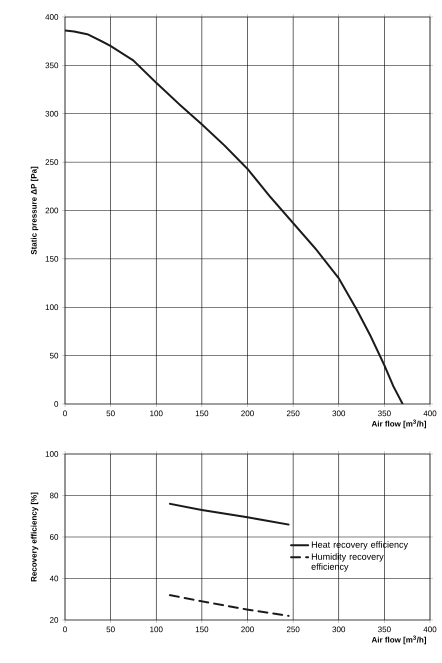 The height and width of the screenshot is (663, 442). What do you see at coordinates (52, 162) in the screenshot?
I see `y-tick-label: 250` at bounding box center [52, 162].